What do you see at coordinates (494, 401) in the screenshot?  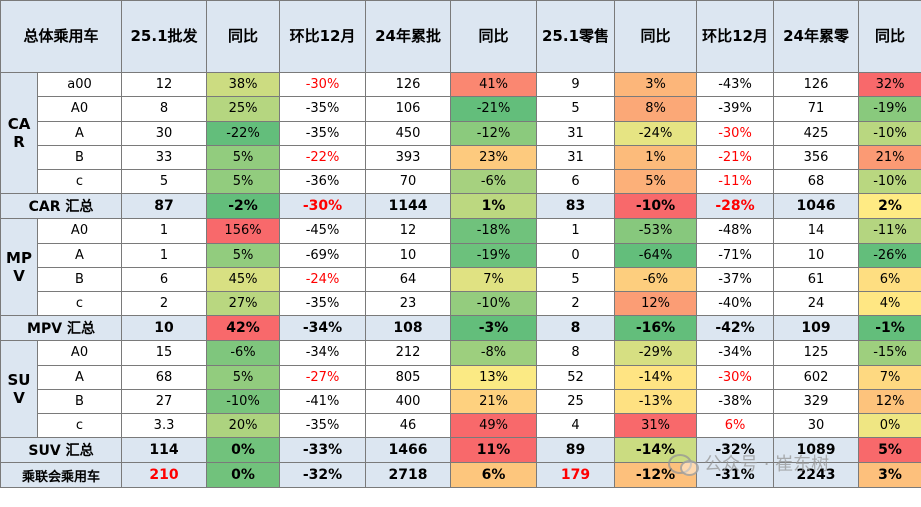 I see `data-cell: 21%` at bounding box center [494, 401].